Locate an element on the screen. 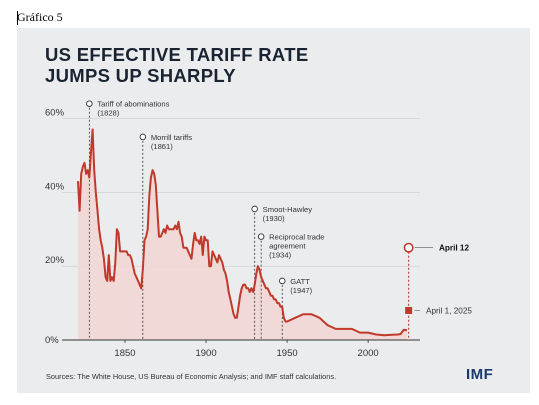 The image size is (539, 405). annotation-label-4-1: (1947) is located at coordinates (301, 290).